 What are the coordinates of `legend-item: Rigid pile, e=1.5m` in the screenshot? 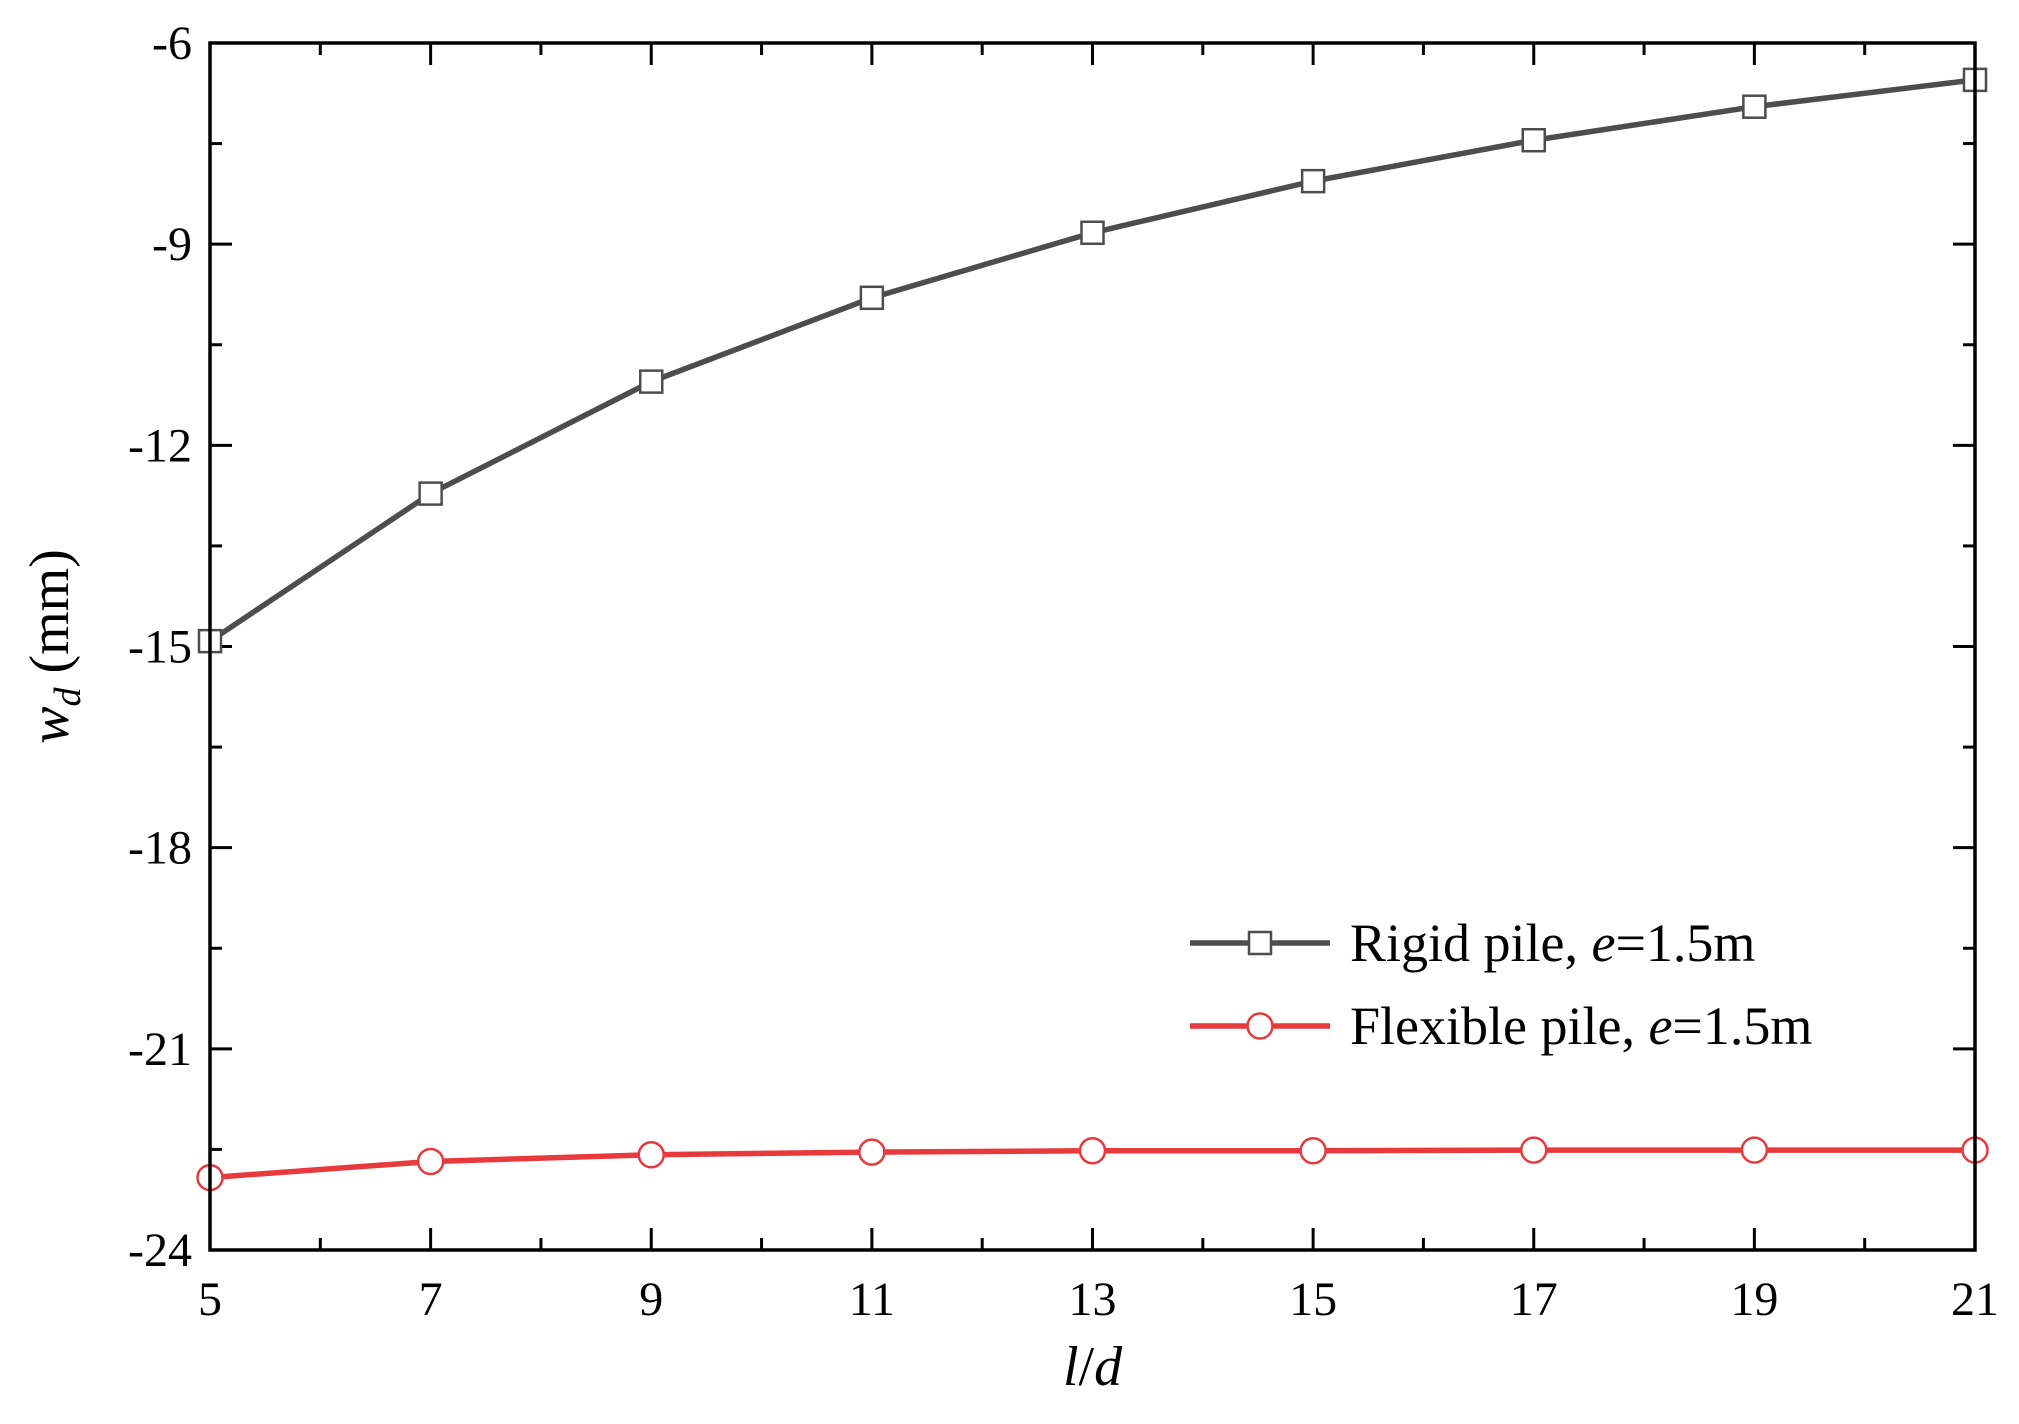 It's located at (1472, 943).